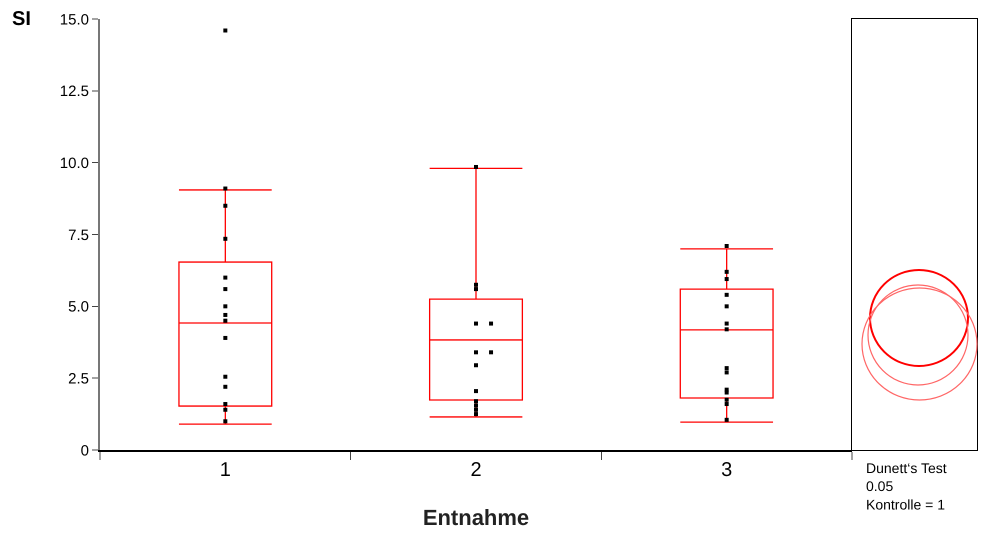  Describe the element at coordinates (78, 379) in the screenshot. I see `y-tick-label: 2.5` at that location.